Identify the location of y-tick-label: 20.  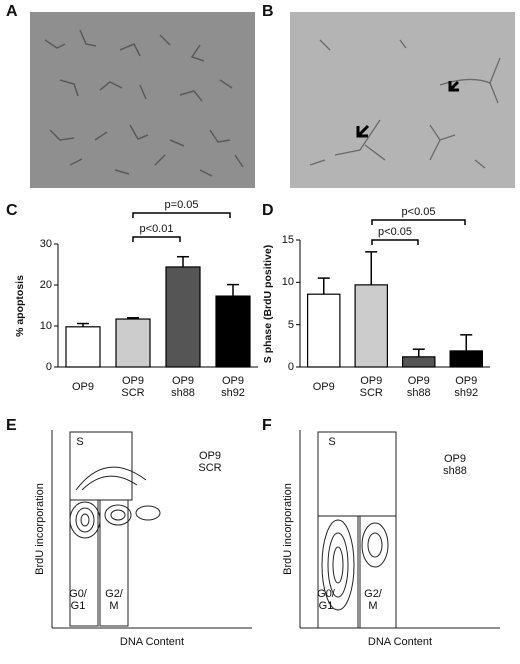
(45, 285).